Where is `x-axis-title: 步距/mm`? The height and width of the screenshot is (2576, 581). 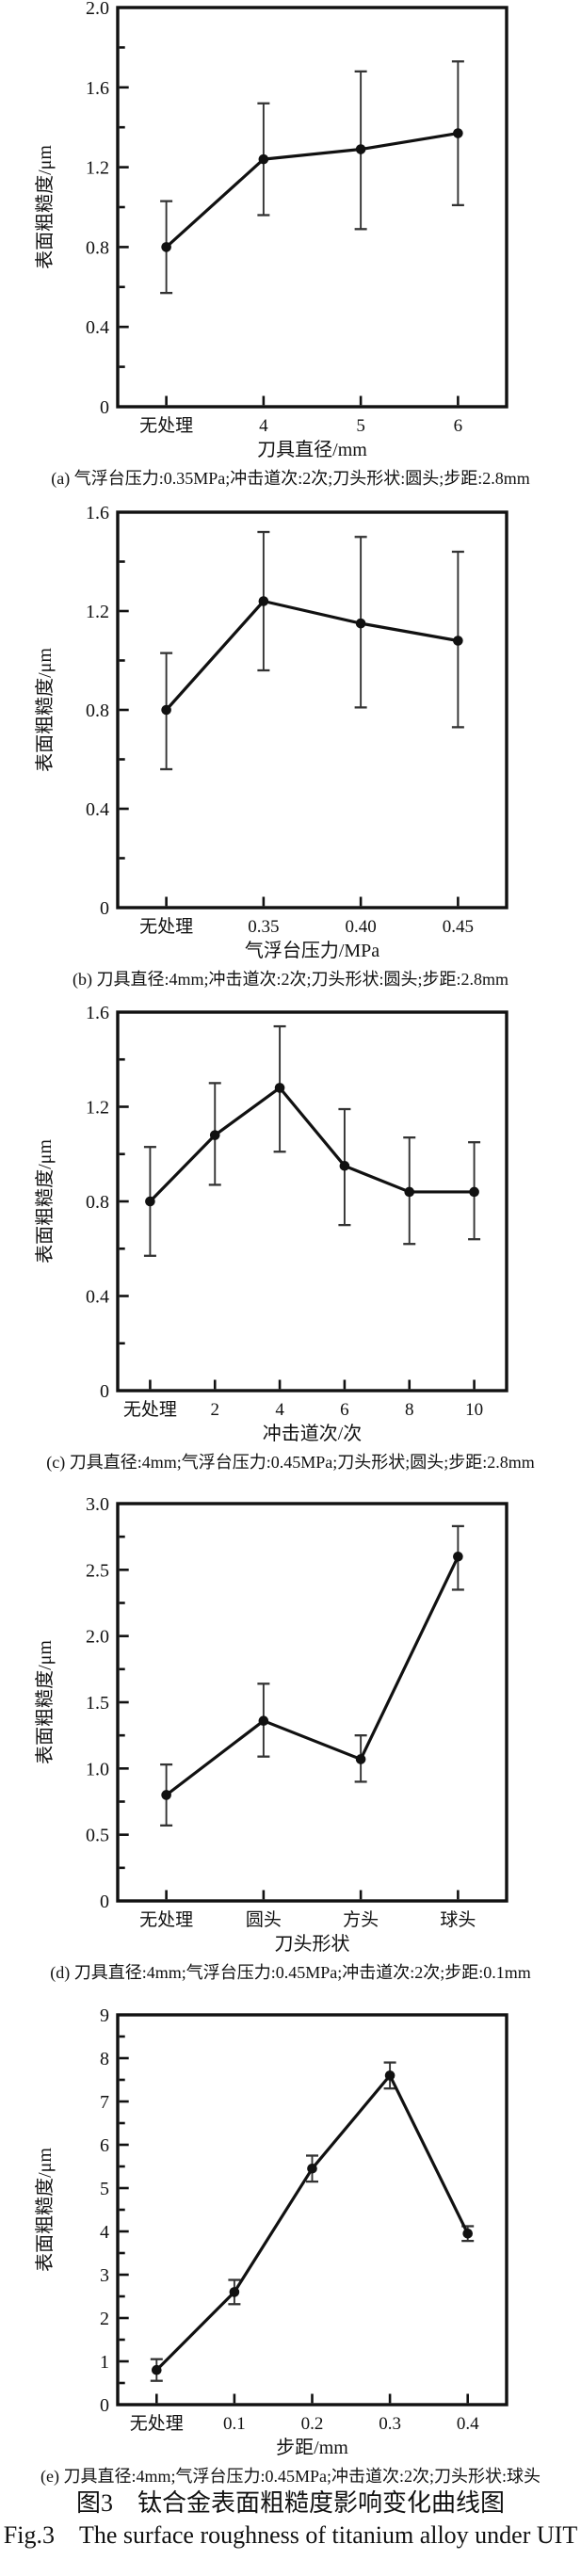
x-axis-title: 步距/mm is located at coordinates (312, 2447).